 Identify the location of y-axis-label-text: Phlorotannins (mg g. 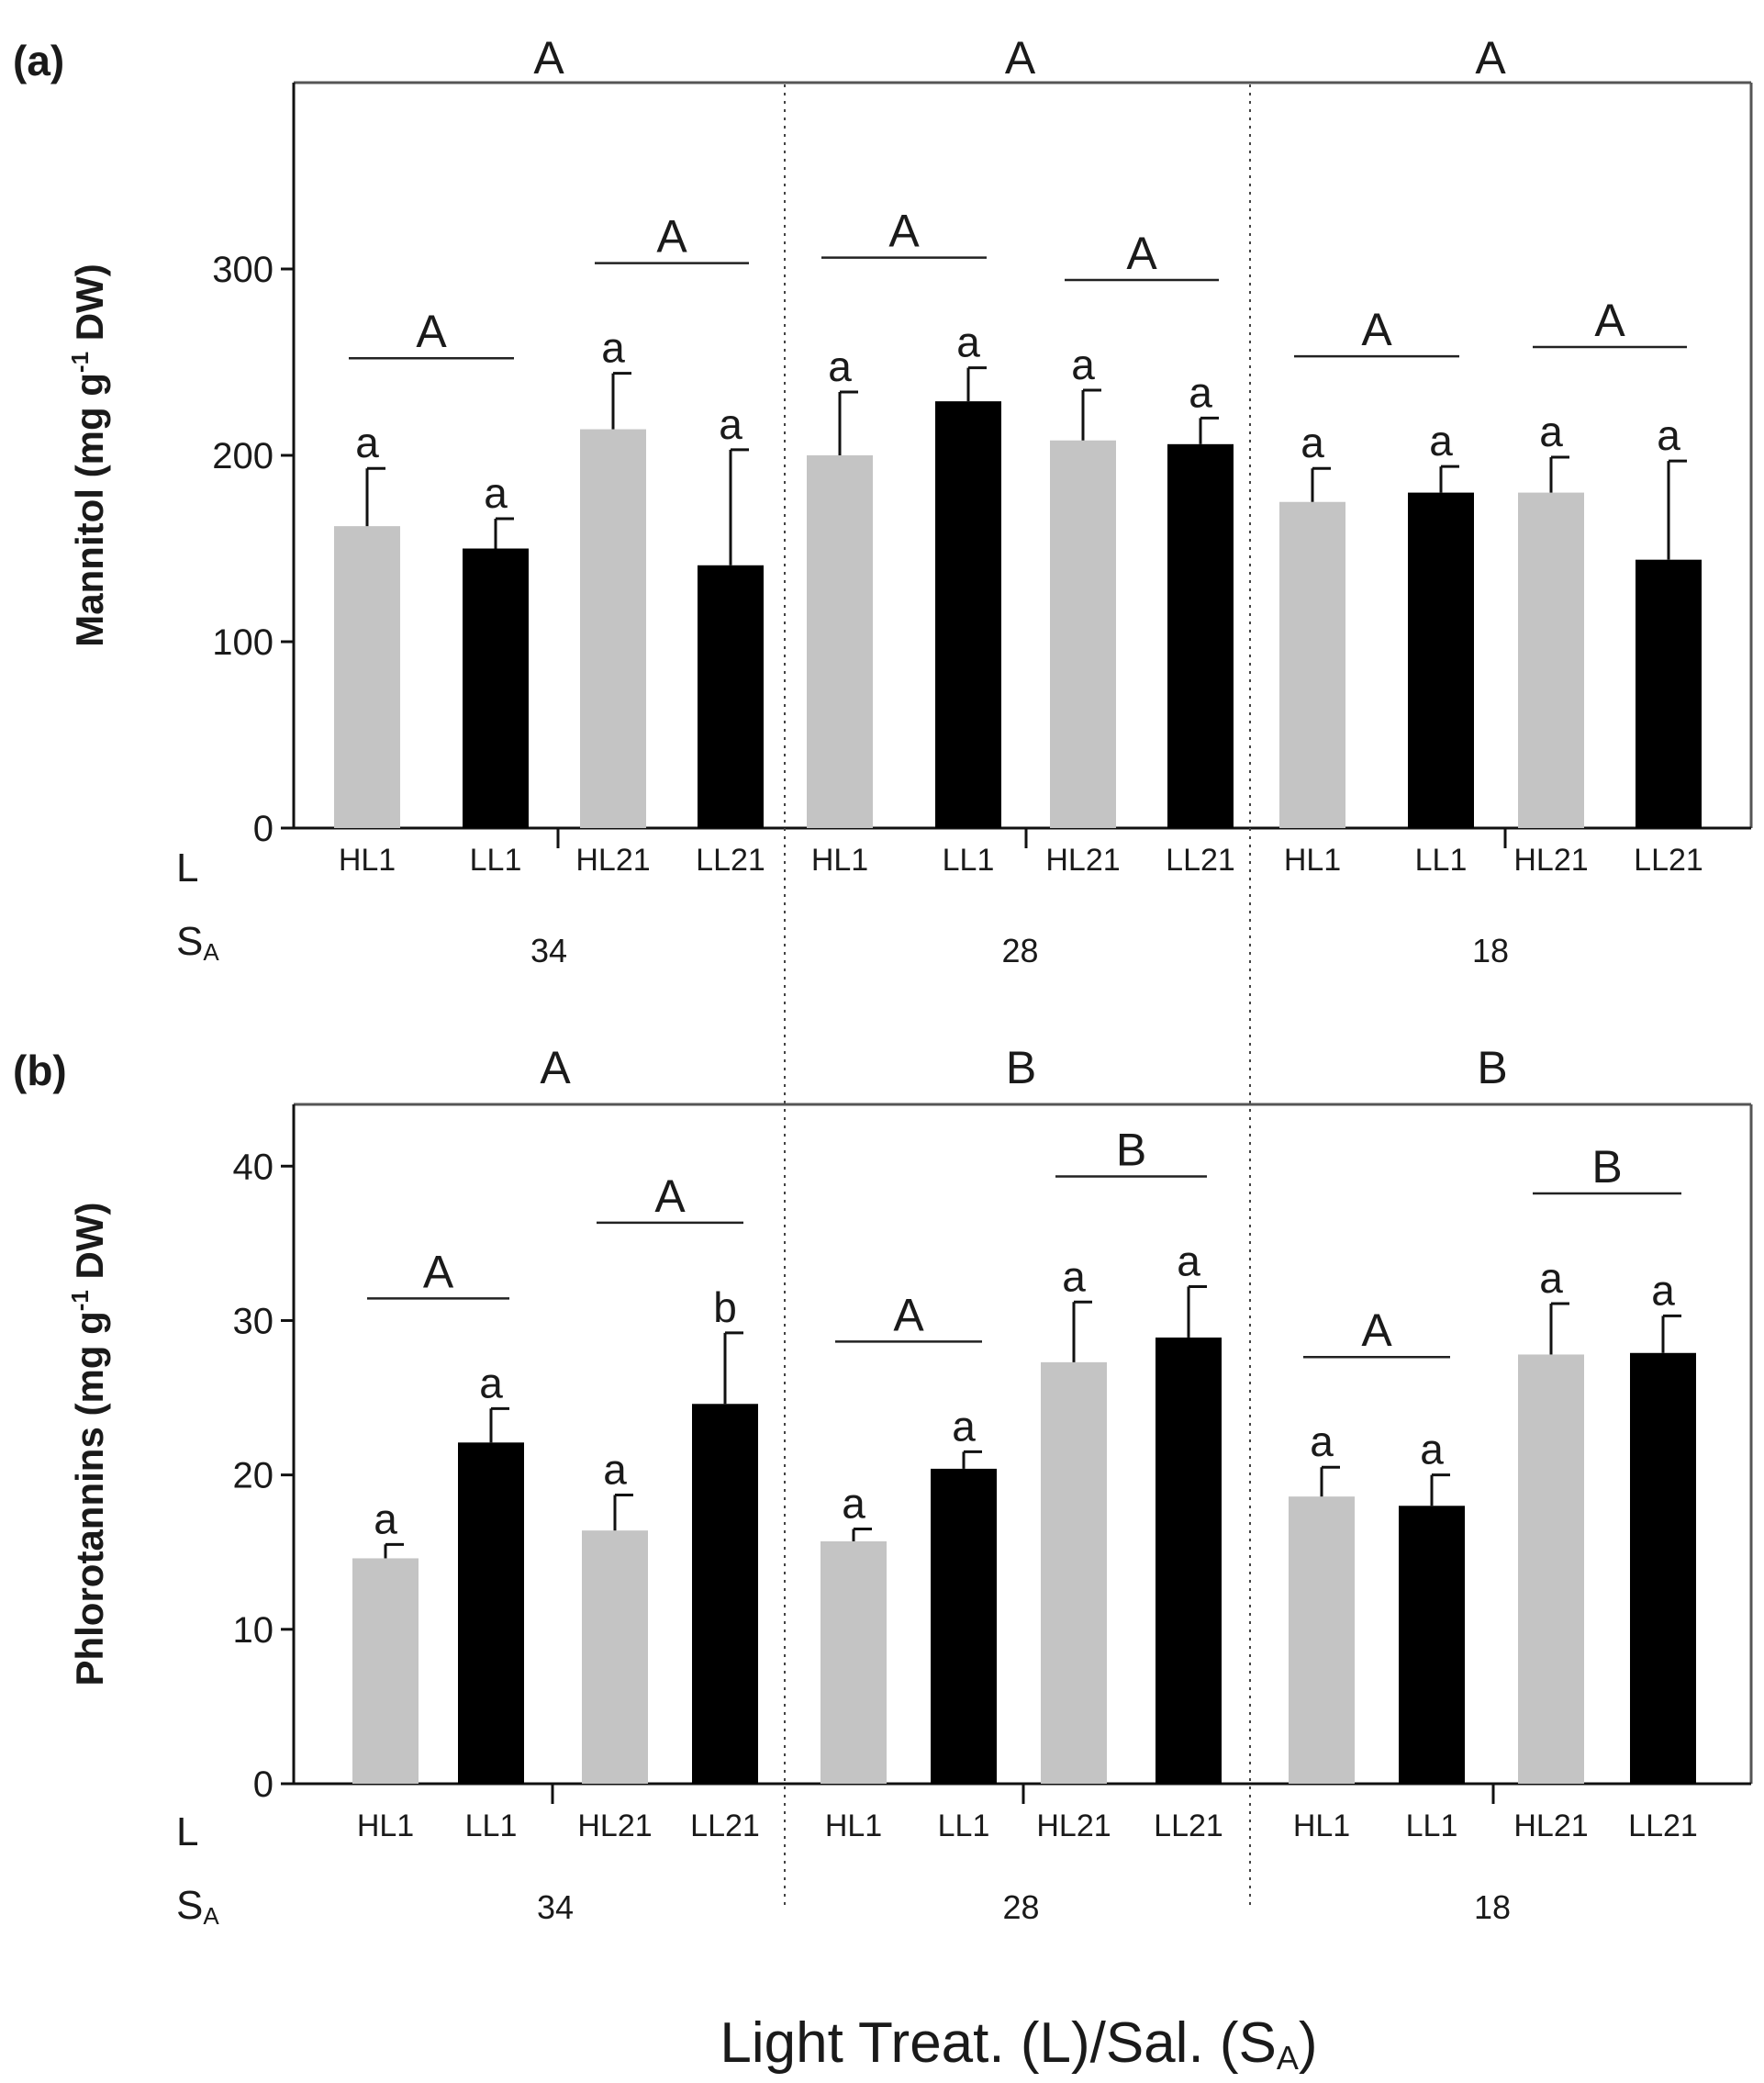
(89, 1498).